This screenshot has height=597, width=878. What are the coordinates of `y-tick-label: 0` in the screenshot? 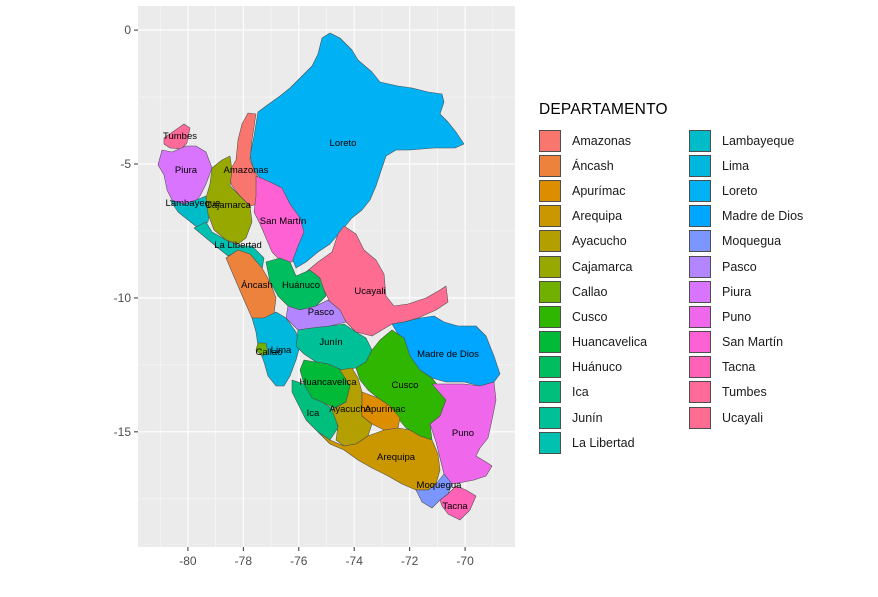 It's located at (127, 30).